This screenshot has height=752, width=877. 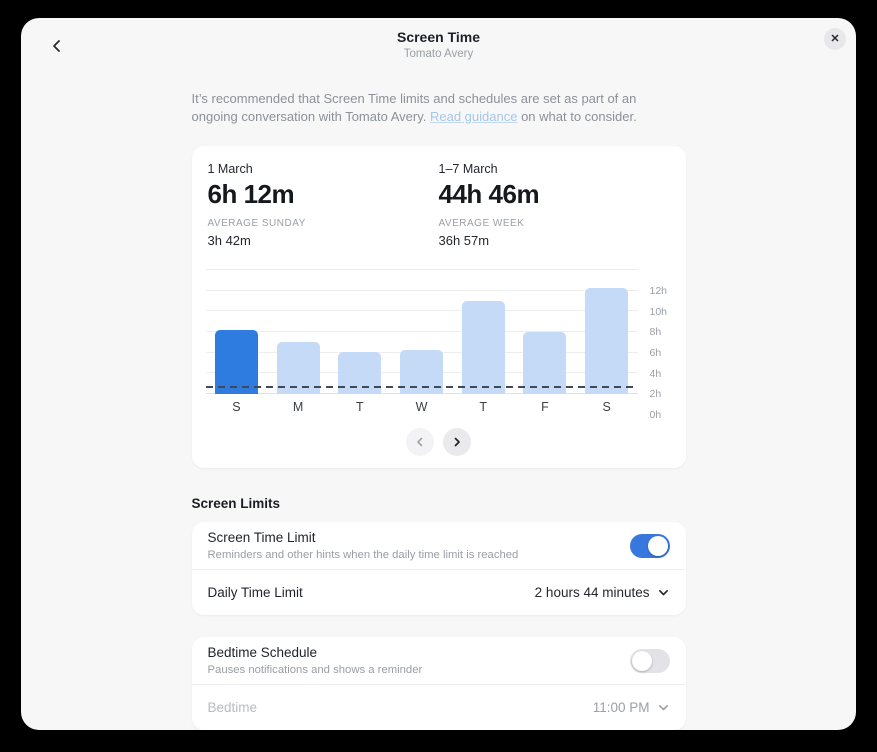 I want to click on chart-nav, so click(x=439, y=442).